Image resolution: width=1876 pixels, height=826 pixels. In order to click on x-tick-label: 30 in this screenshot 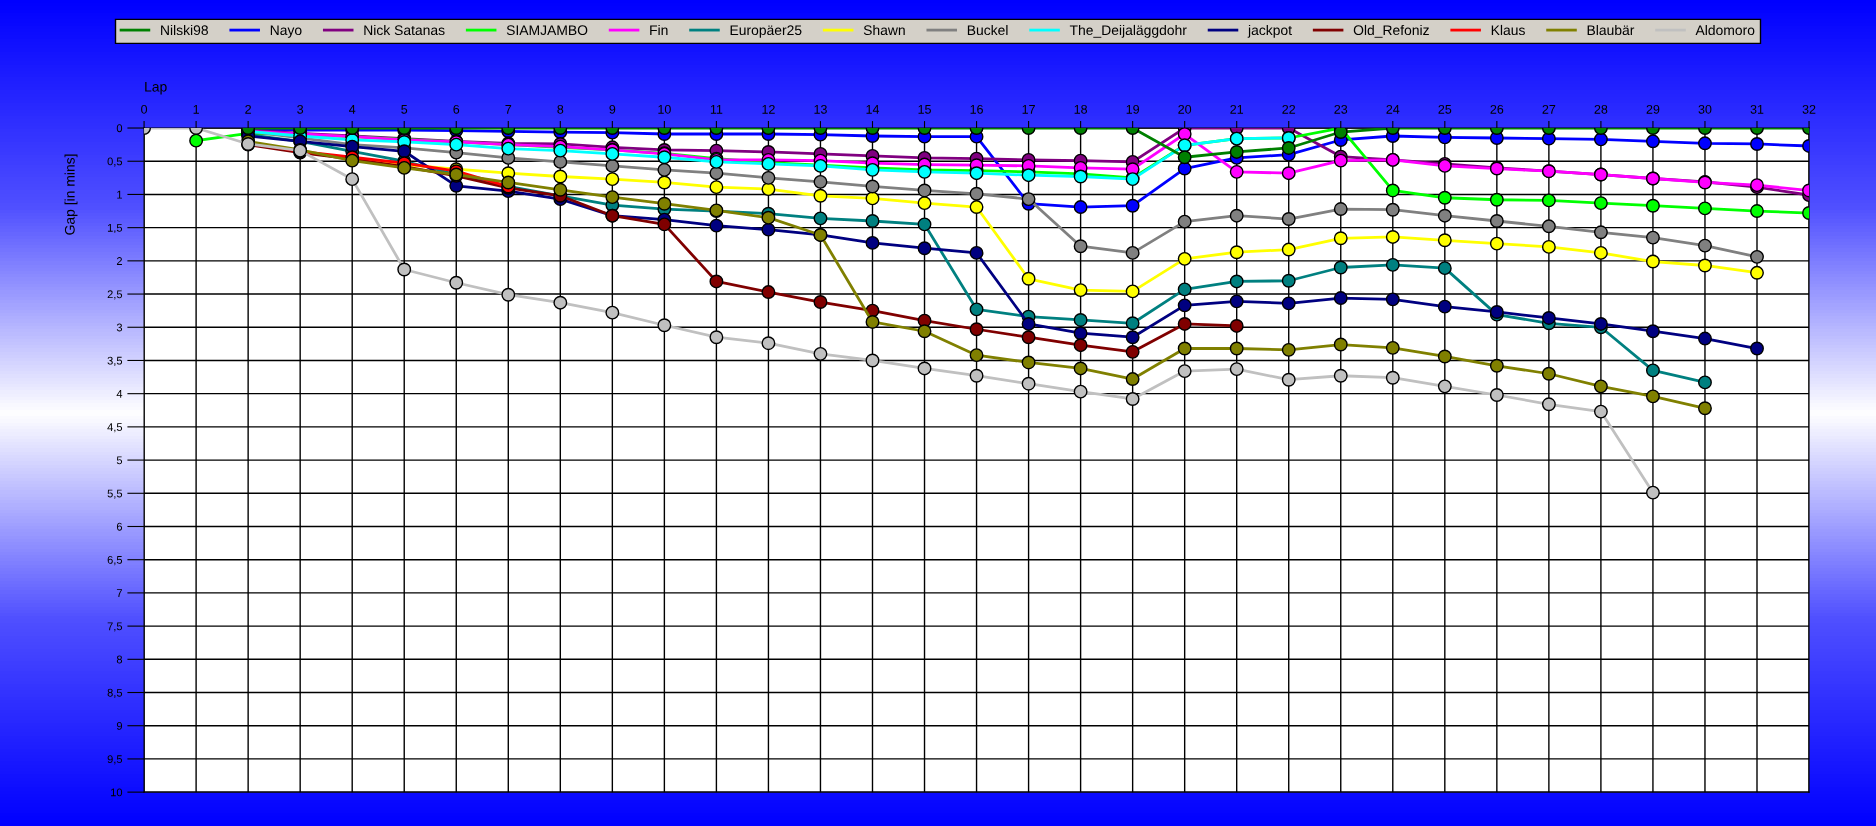, I will do `click(1705, 109)`.